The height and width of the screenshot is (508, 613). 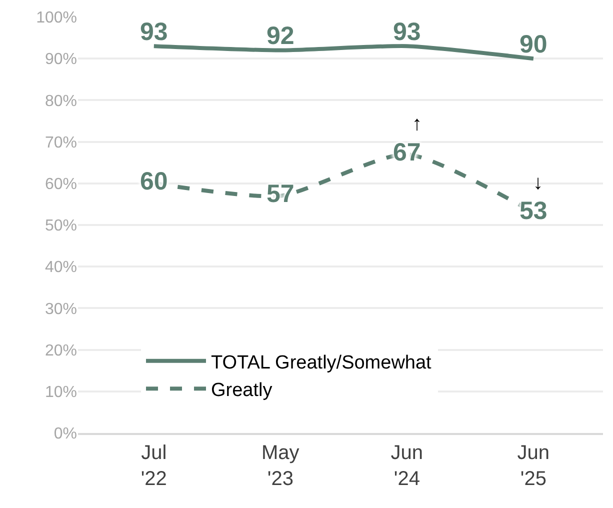 I want to click on x-tick-label: Jul '22, so click(x=153, y=466).